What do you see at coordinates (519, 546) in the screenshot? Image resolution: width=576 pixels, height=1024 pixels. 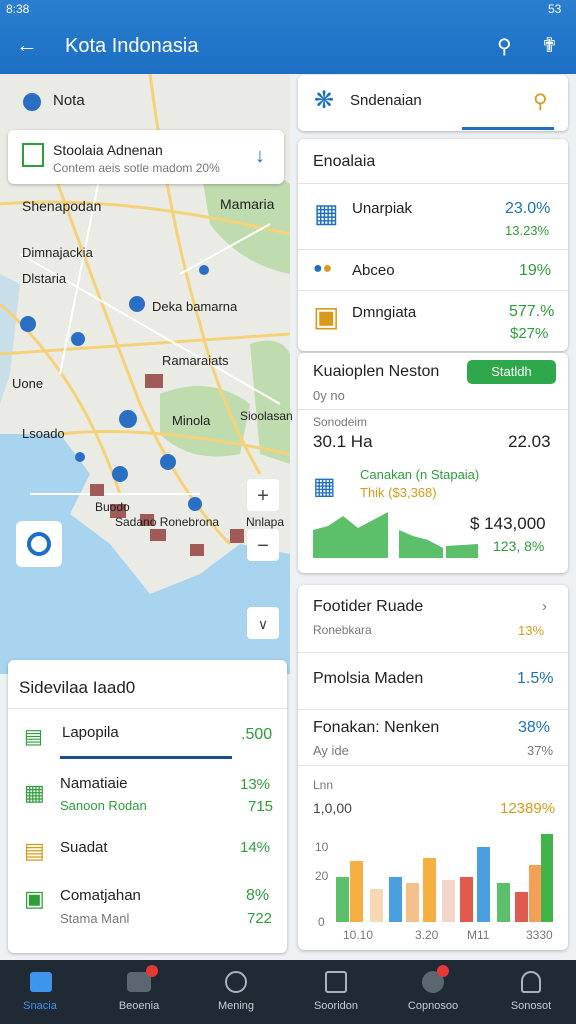 I see `change-value: 123, 8%` at bounding box center [519, 546].